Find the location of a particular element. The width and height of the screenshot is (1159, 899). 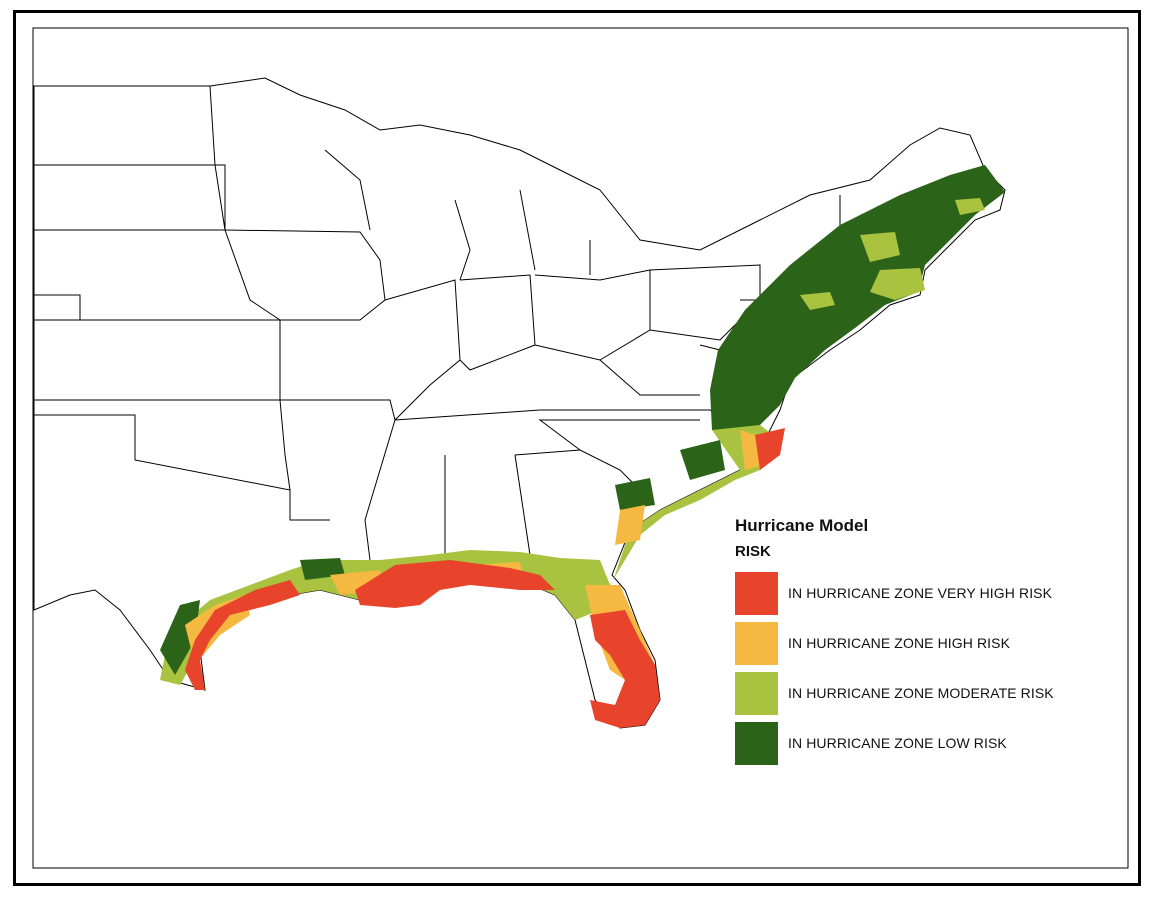

legend-item: IN HURRICANE ZONE HIGH RISK is located at coordinates (925, 643).